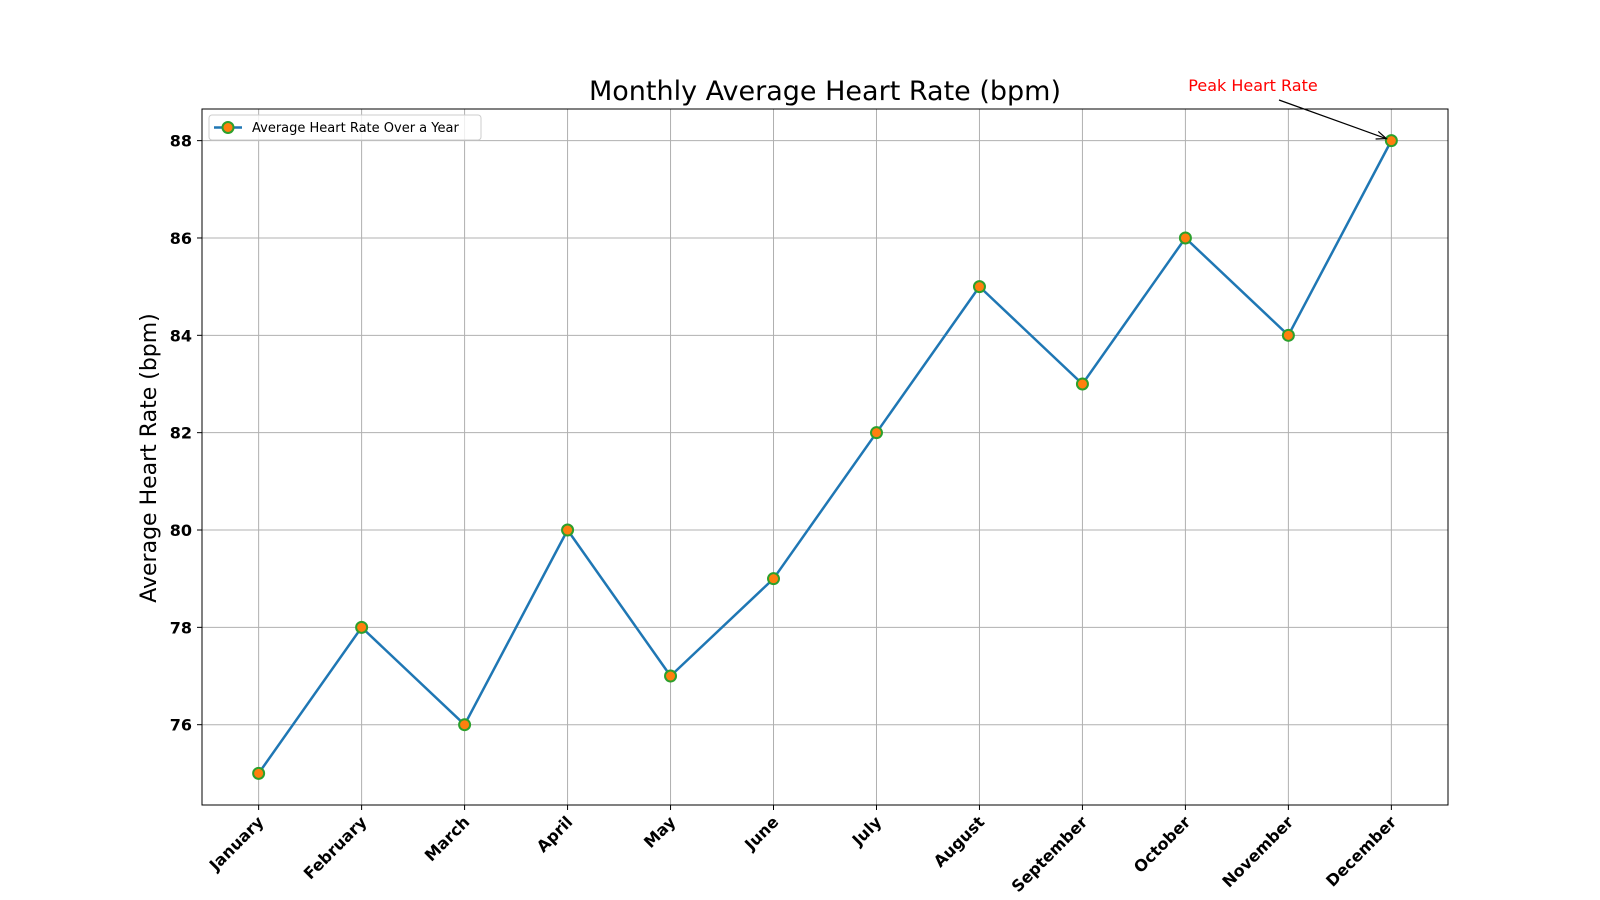 Image resolution: width=1600 pixels, height=900 pixels. What do you see at coordinates (1252, 85) in the screenshot?
I see `peak-annotation-label: Peak Heart Rate` at bounding box center [1252, 85].